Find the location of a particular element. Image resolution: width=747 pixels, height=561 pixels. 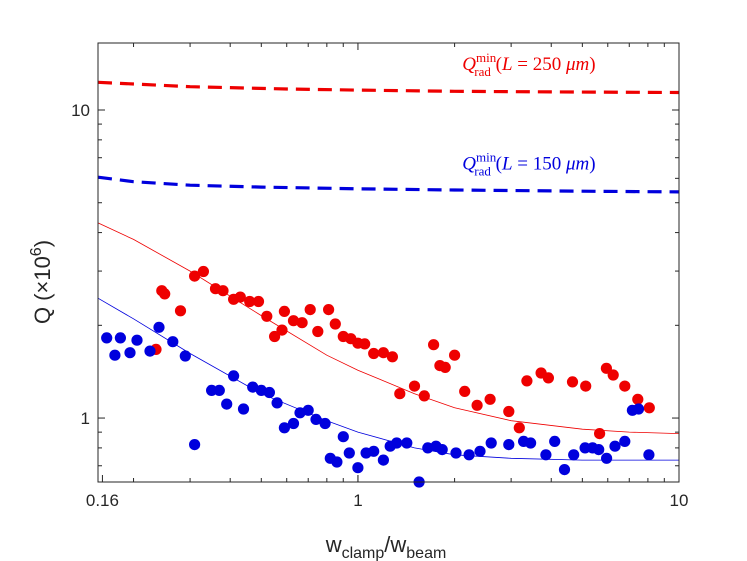

blue-dashed-limit-line is located at coordinates (388, 184).